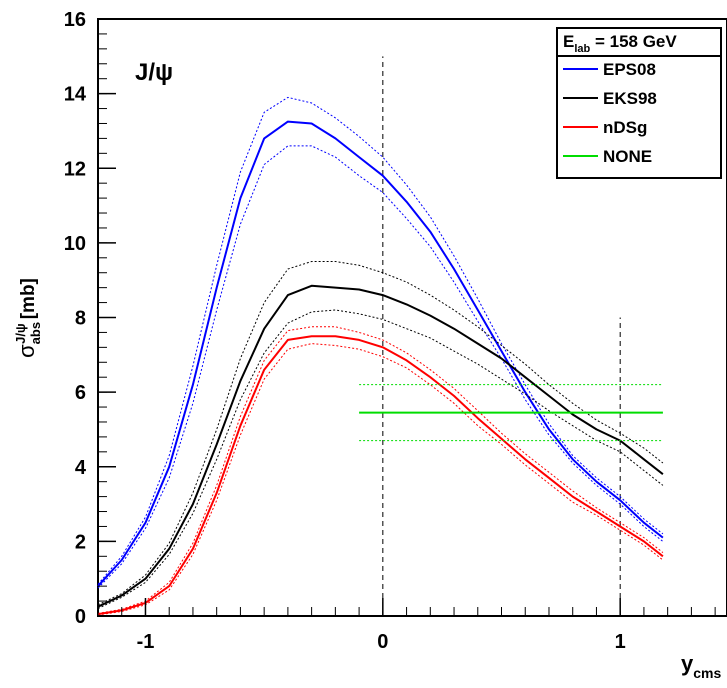 Image resolution: width=727 pixels, height=688 pixels. Describe the element at coordinates (28, 298) in the screenshot. I see `y-axis-title-unit: [mb]` at that location.